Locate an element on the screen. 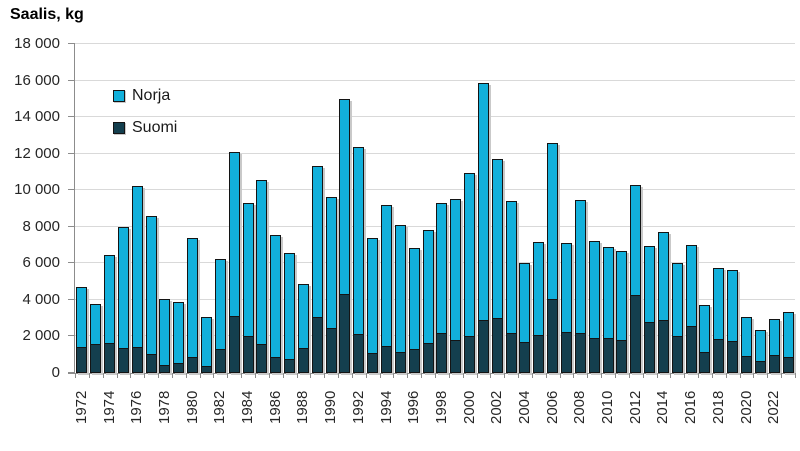 Image resolution: width=800 pixels, height=451 pixels. bar-2016 is located at coordinates (691, 309).